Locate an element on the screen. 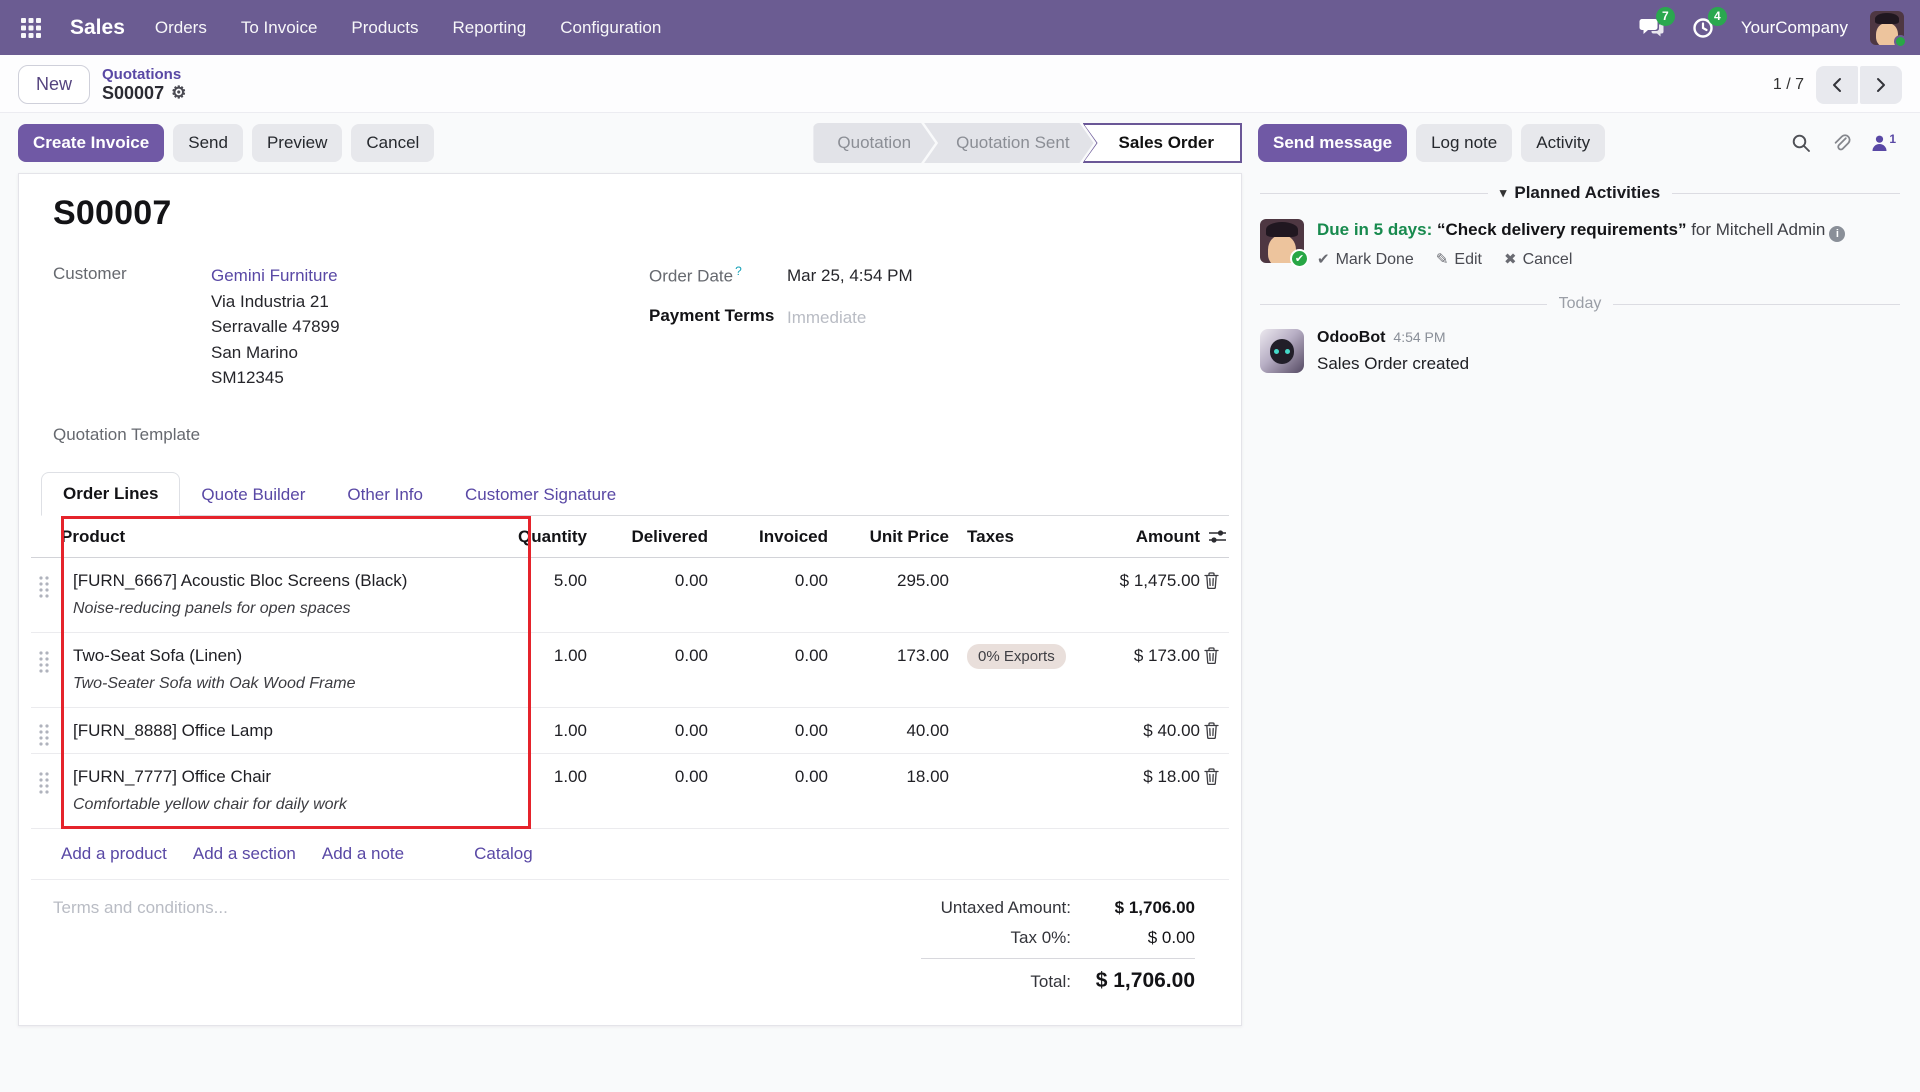  add-section-link: Add a section is located at coordinates (244, 853).